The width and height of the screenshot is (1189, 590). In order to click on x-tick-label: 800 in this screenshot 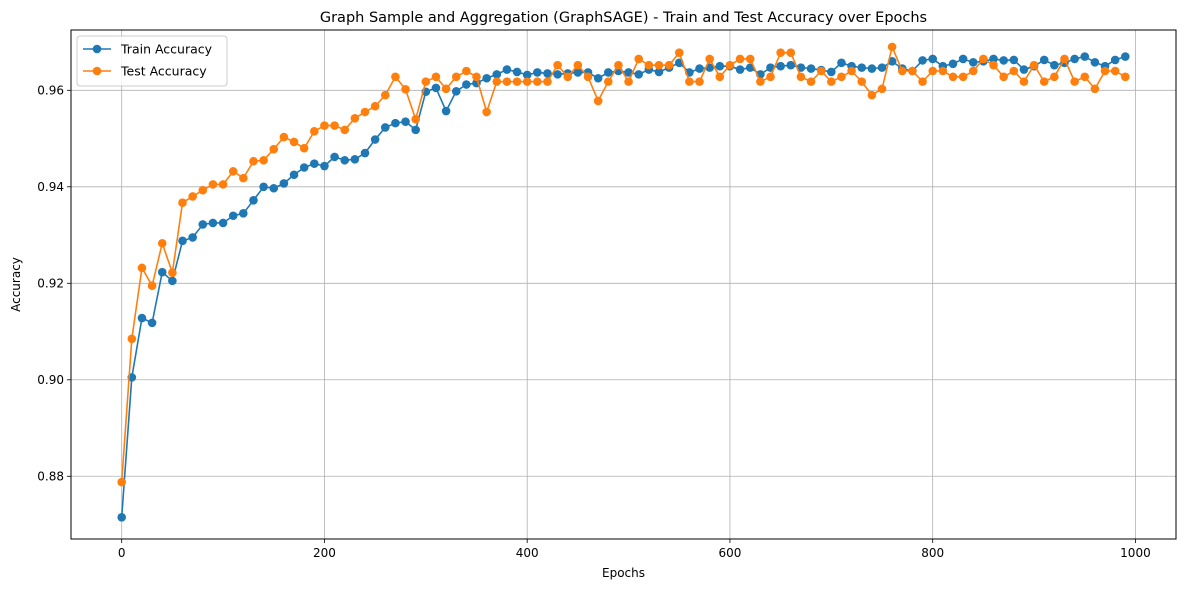, I will do `click(932, 553)`.